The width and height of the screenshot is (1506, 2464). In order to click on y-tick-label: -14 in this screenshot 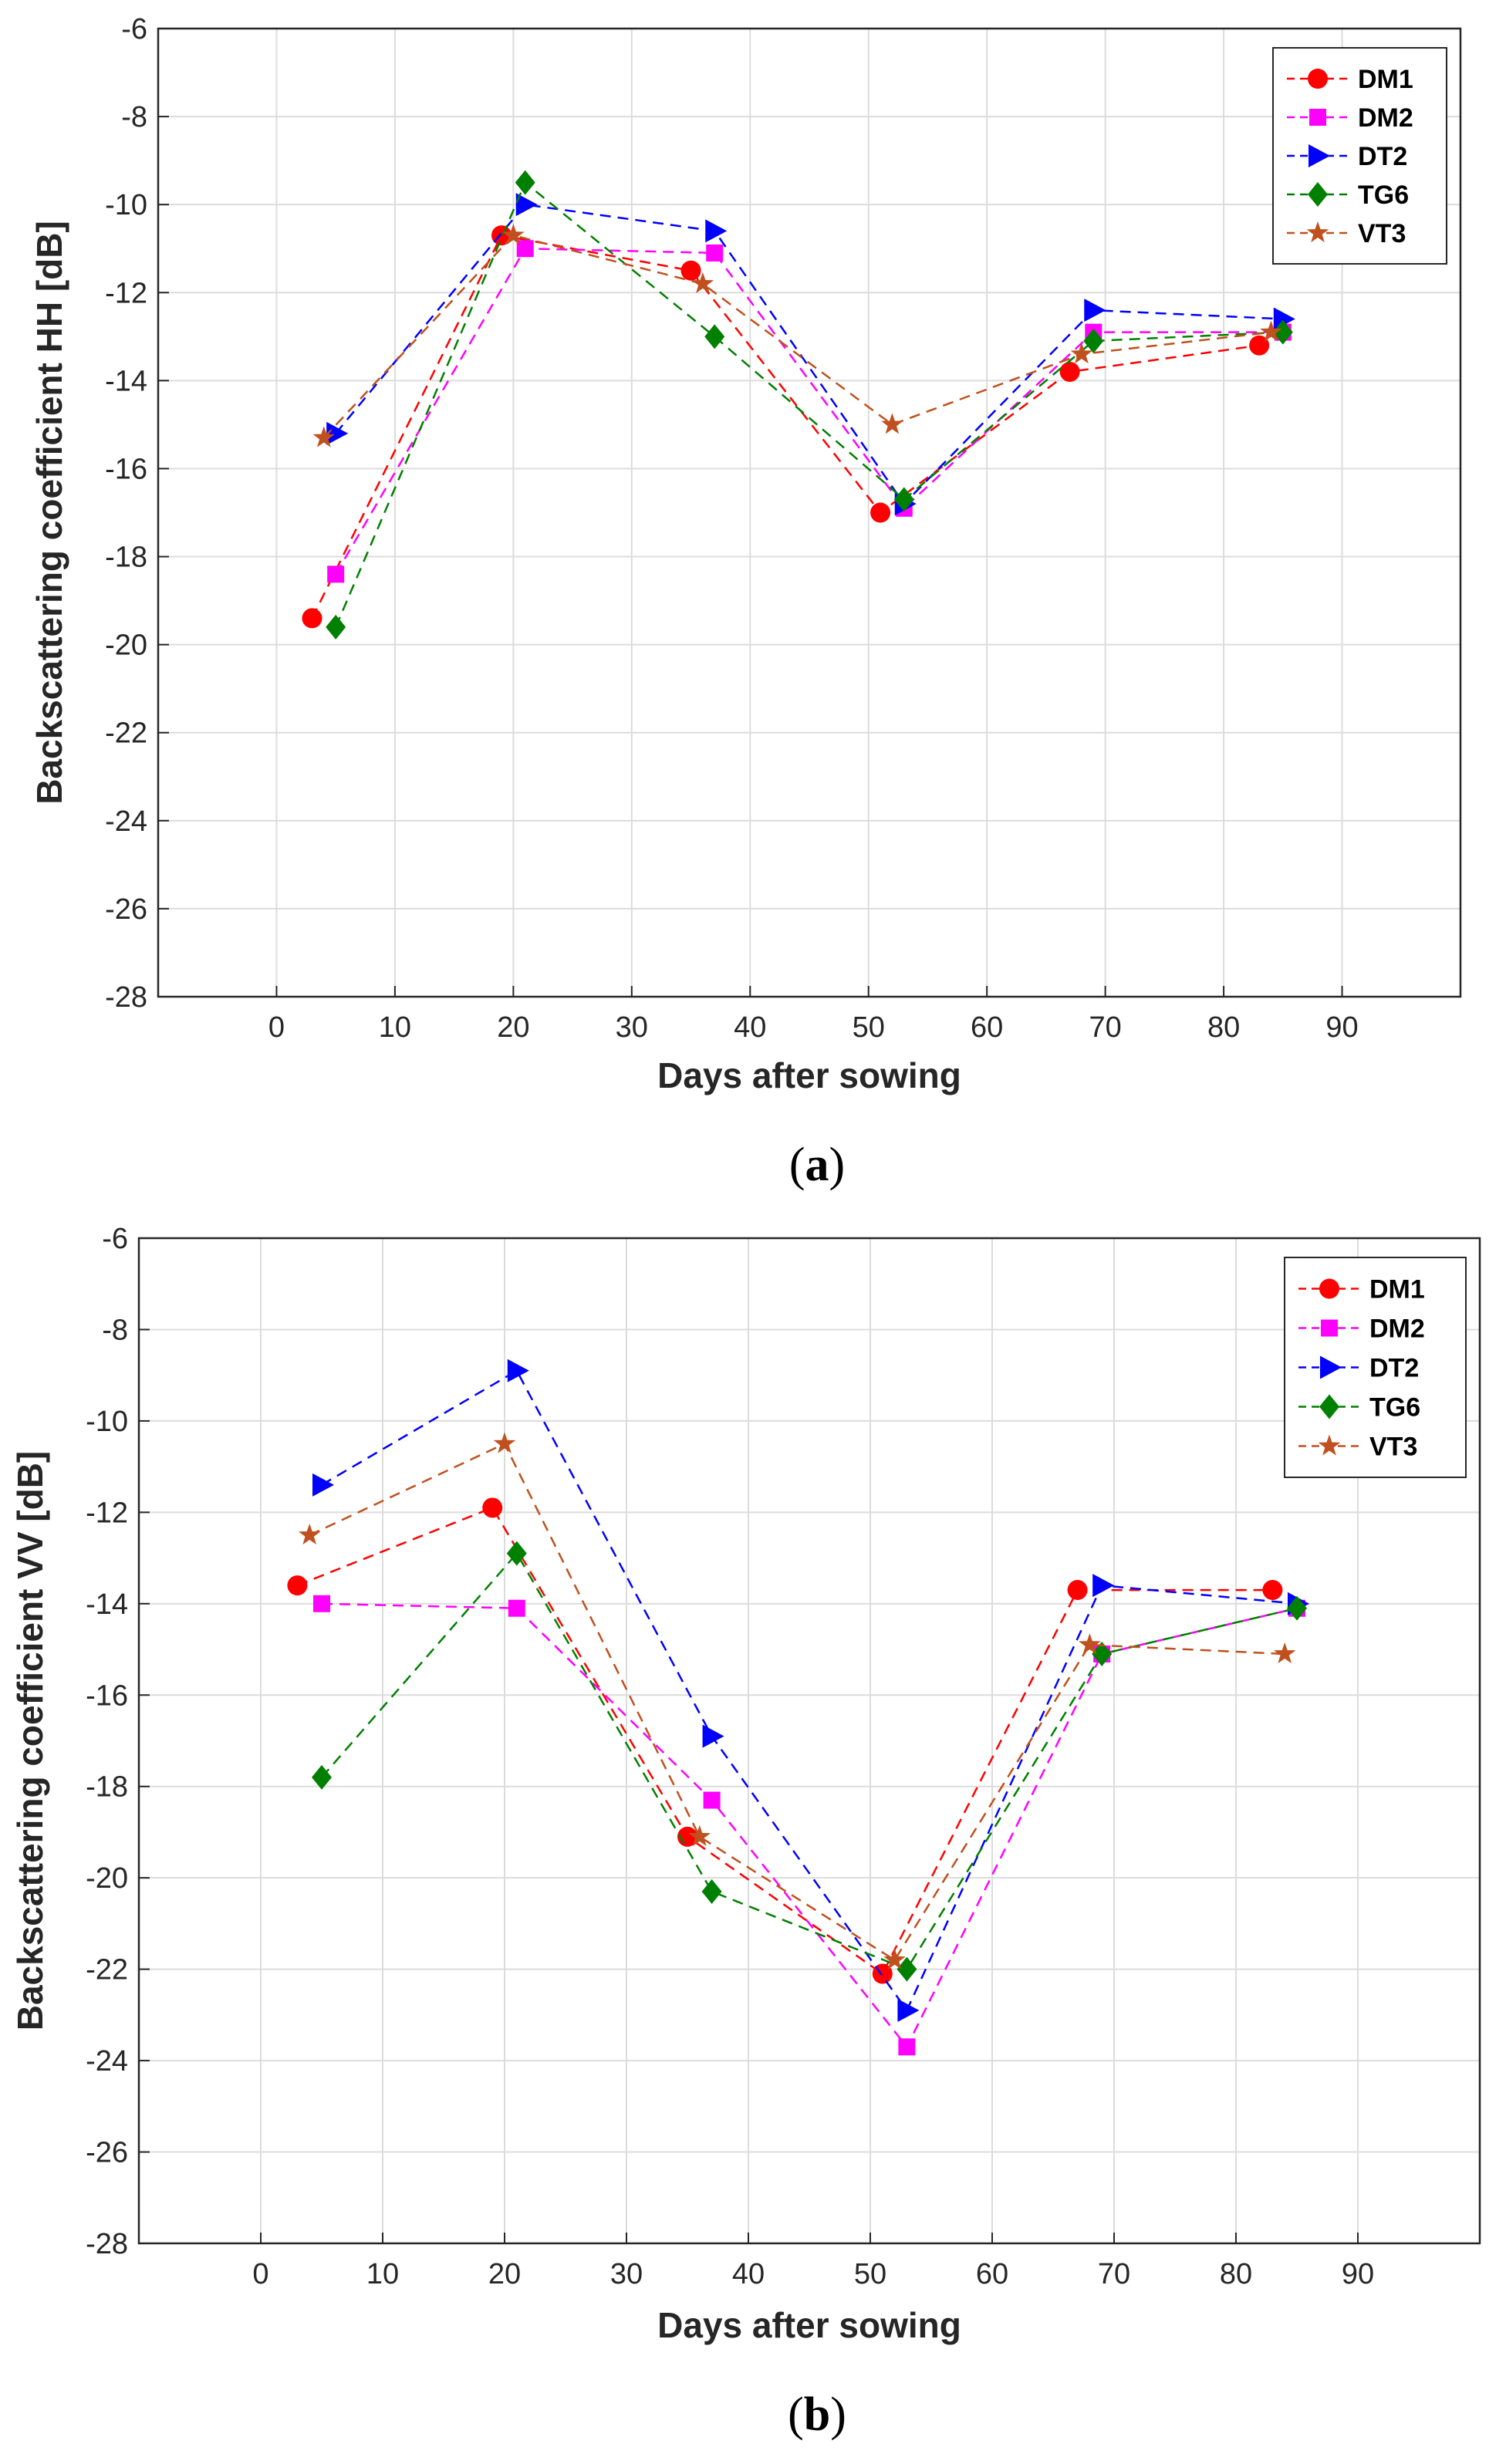, I will do `click(107, 1605)`.